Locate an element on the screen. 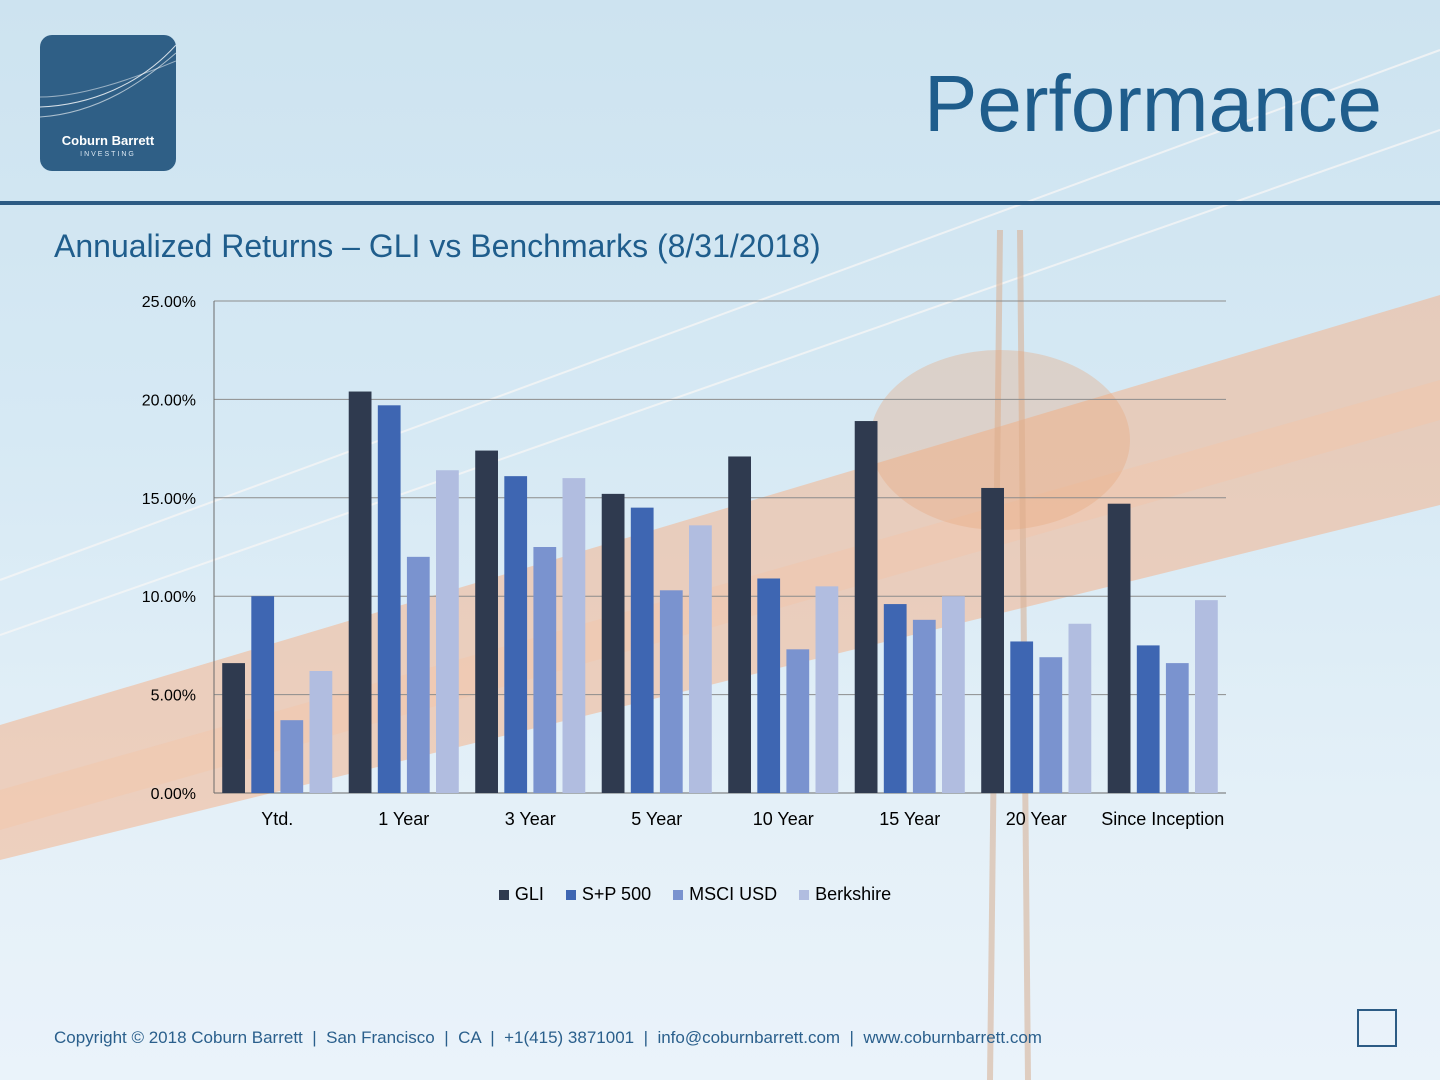  footer-state: CA is located at coordinates (469, 1037).